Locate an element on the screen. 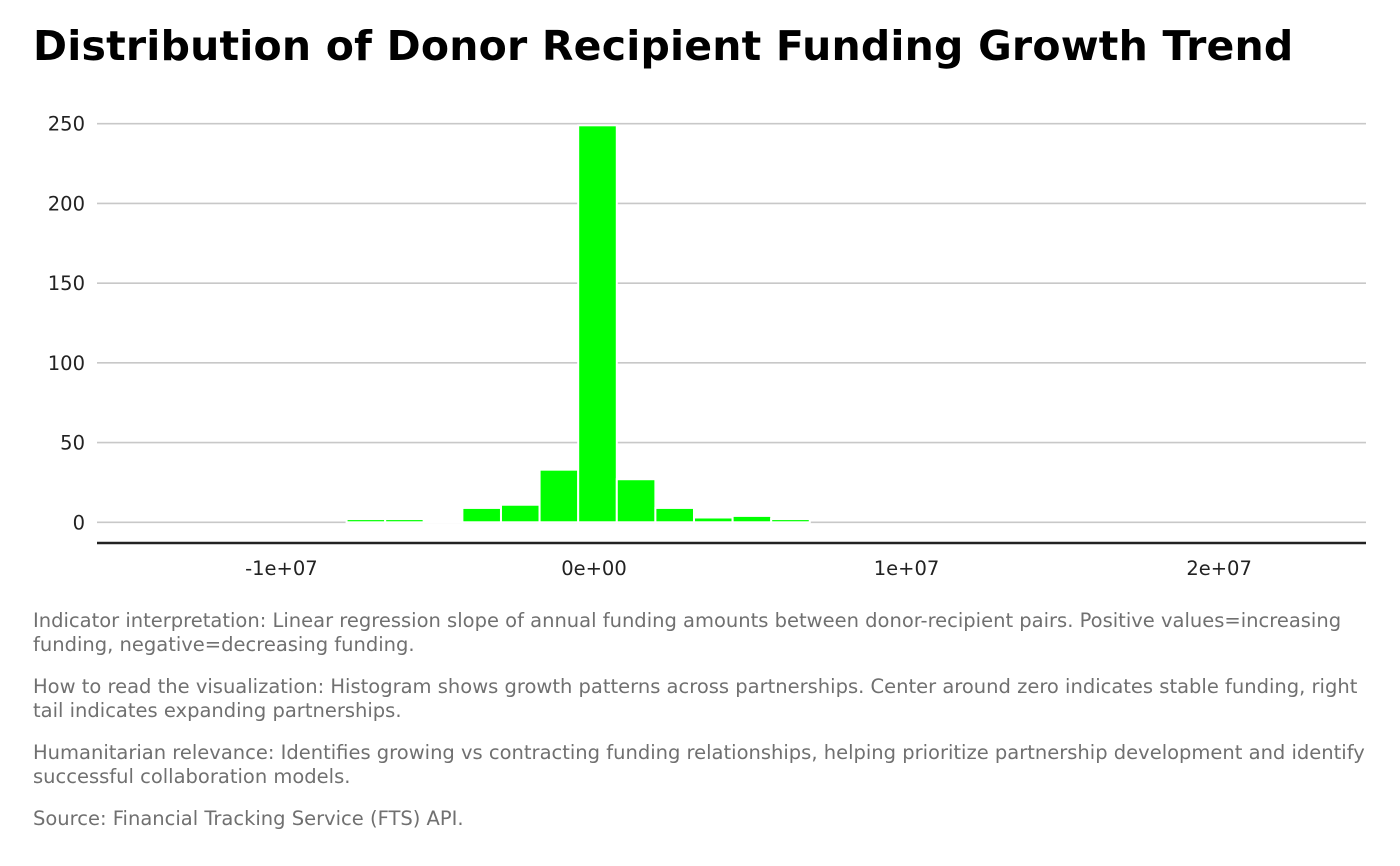 This screenshot has width=1400, height=866. y-tick-label: 150 is located at coordinates (66, 283).